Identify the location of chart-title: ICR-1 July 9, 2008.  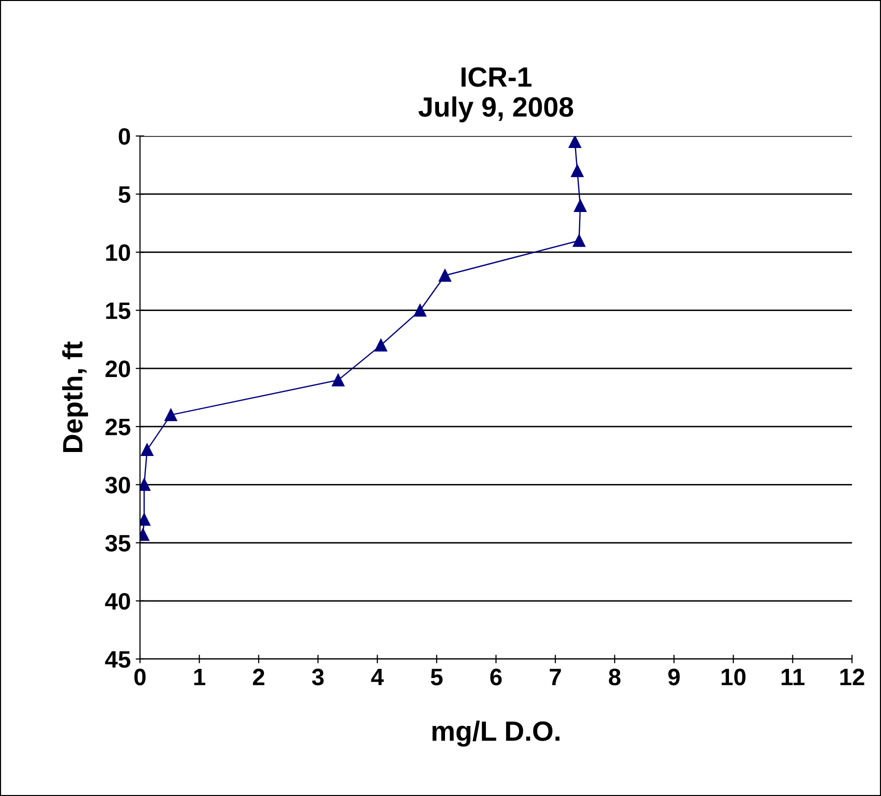
(496, 94).